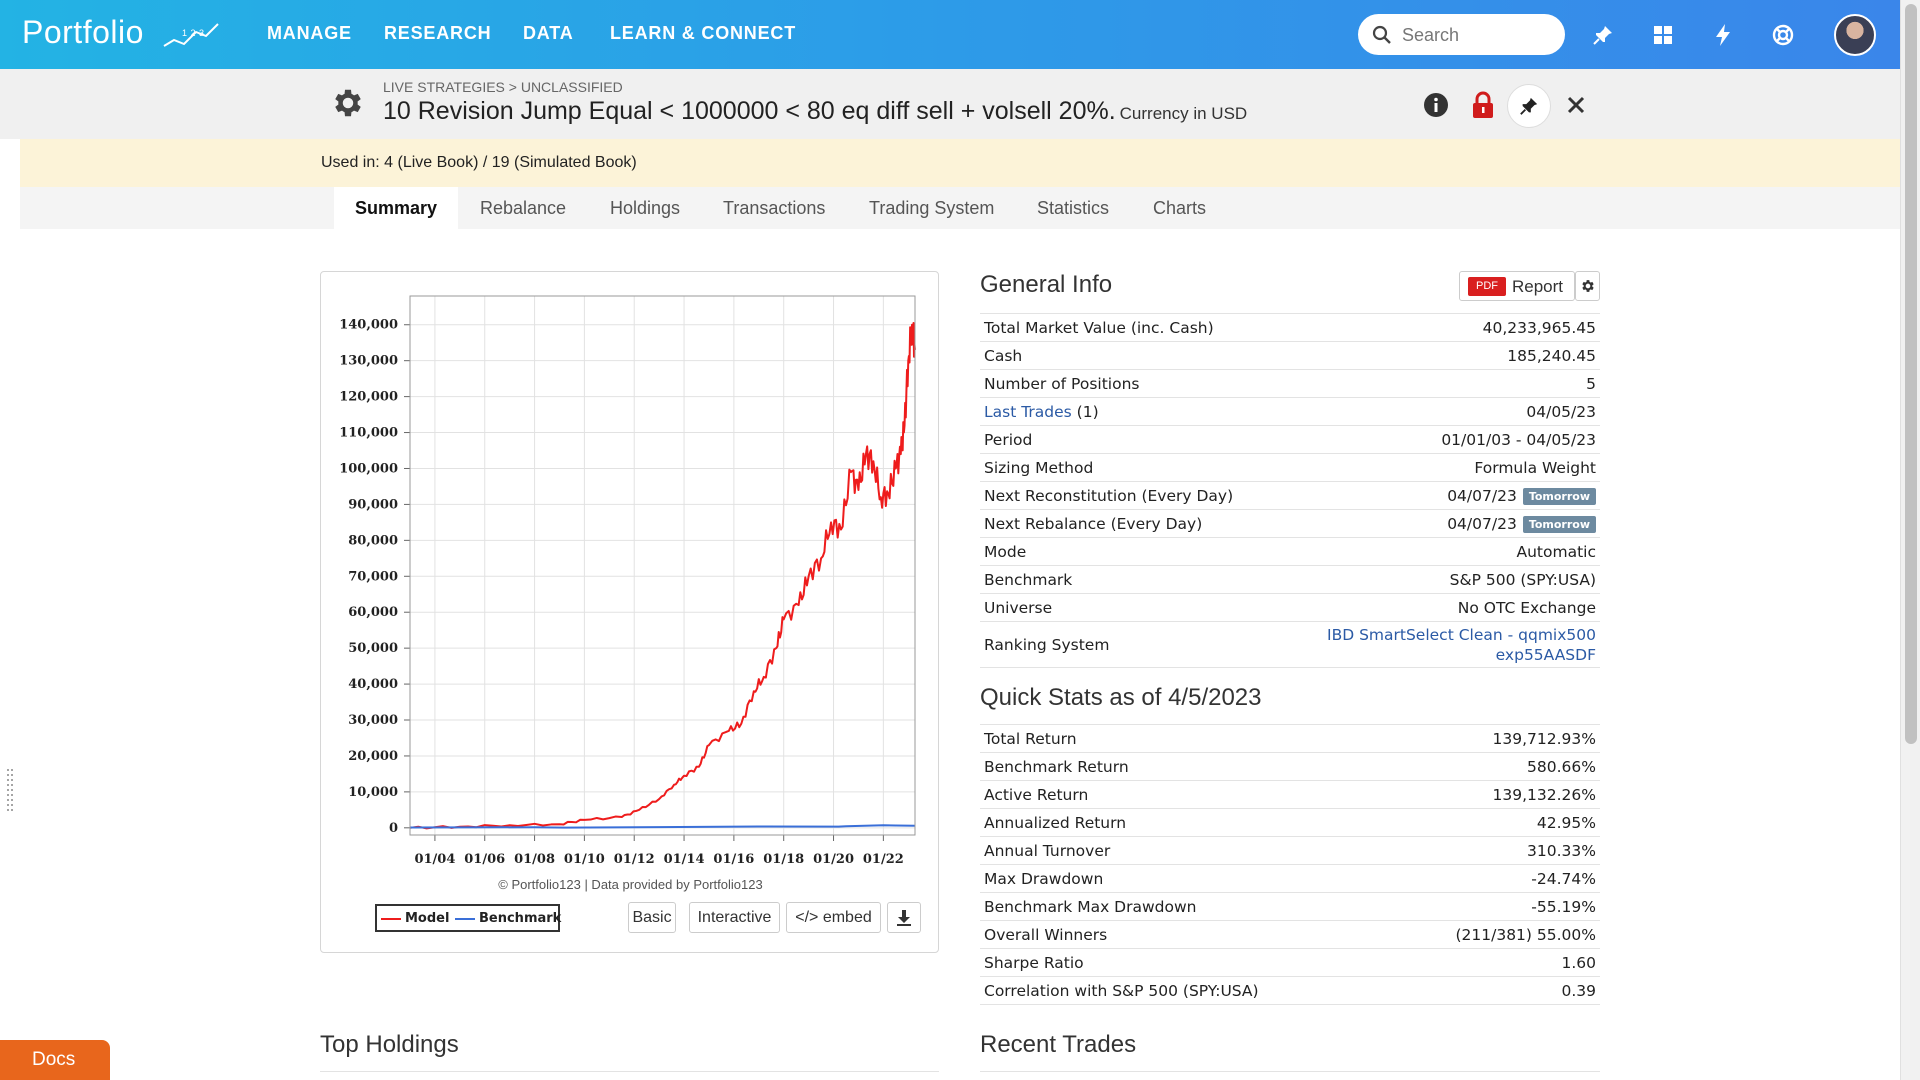 Image resolution: width=1920 pixels, height=1080 pixels. I want to click on x-tick-label: 01/04, so click(434, 859).